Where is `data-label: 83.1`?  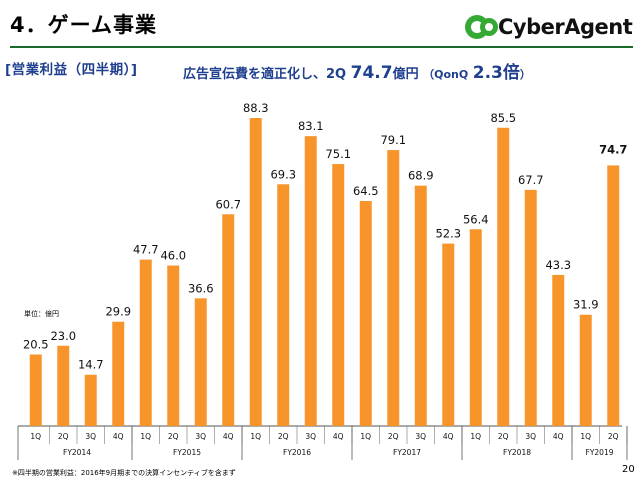 data-label: 83.1 is located at coordinates (311, 126).